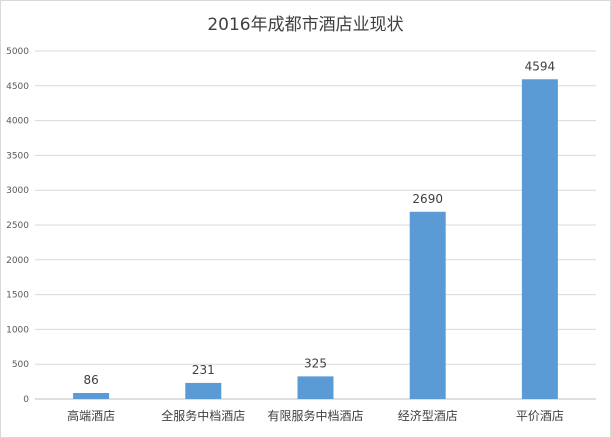 This screenshot has width=611, height=438. What do you see at coordinates (17, 261) in the screenshot?
I see `y-tick-label: 2000` at bounding box center [17, 261].